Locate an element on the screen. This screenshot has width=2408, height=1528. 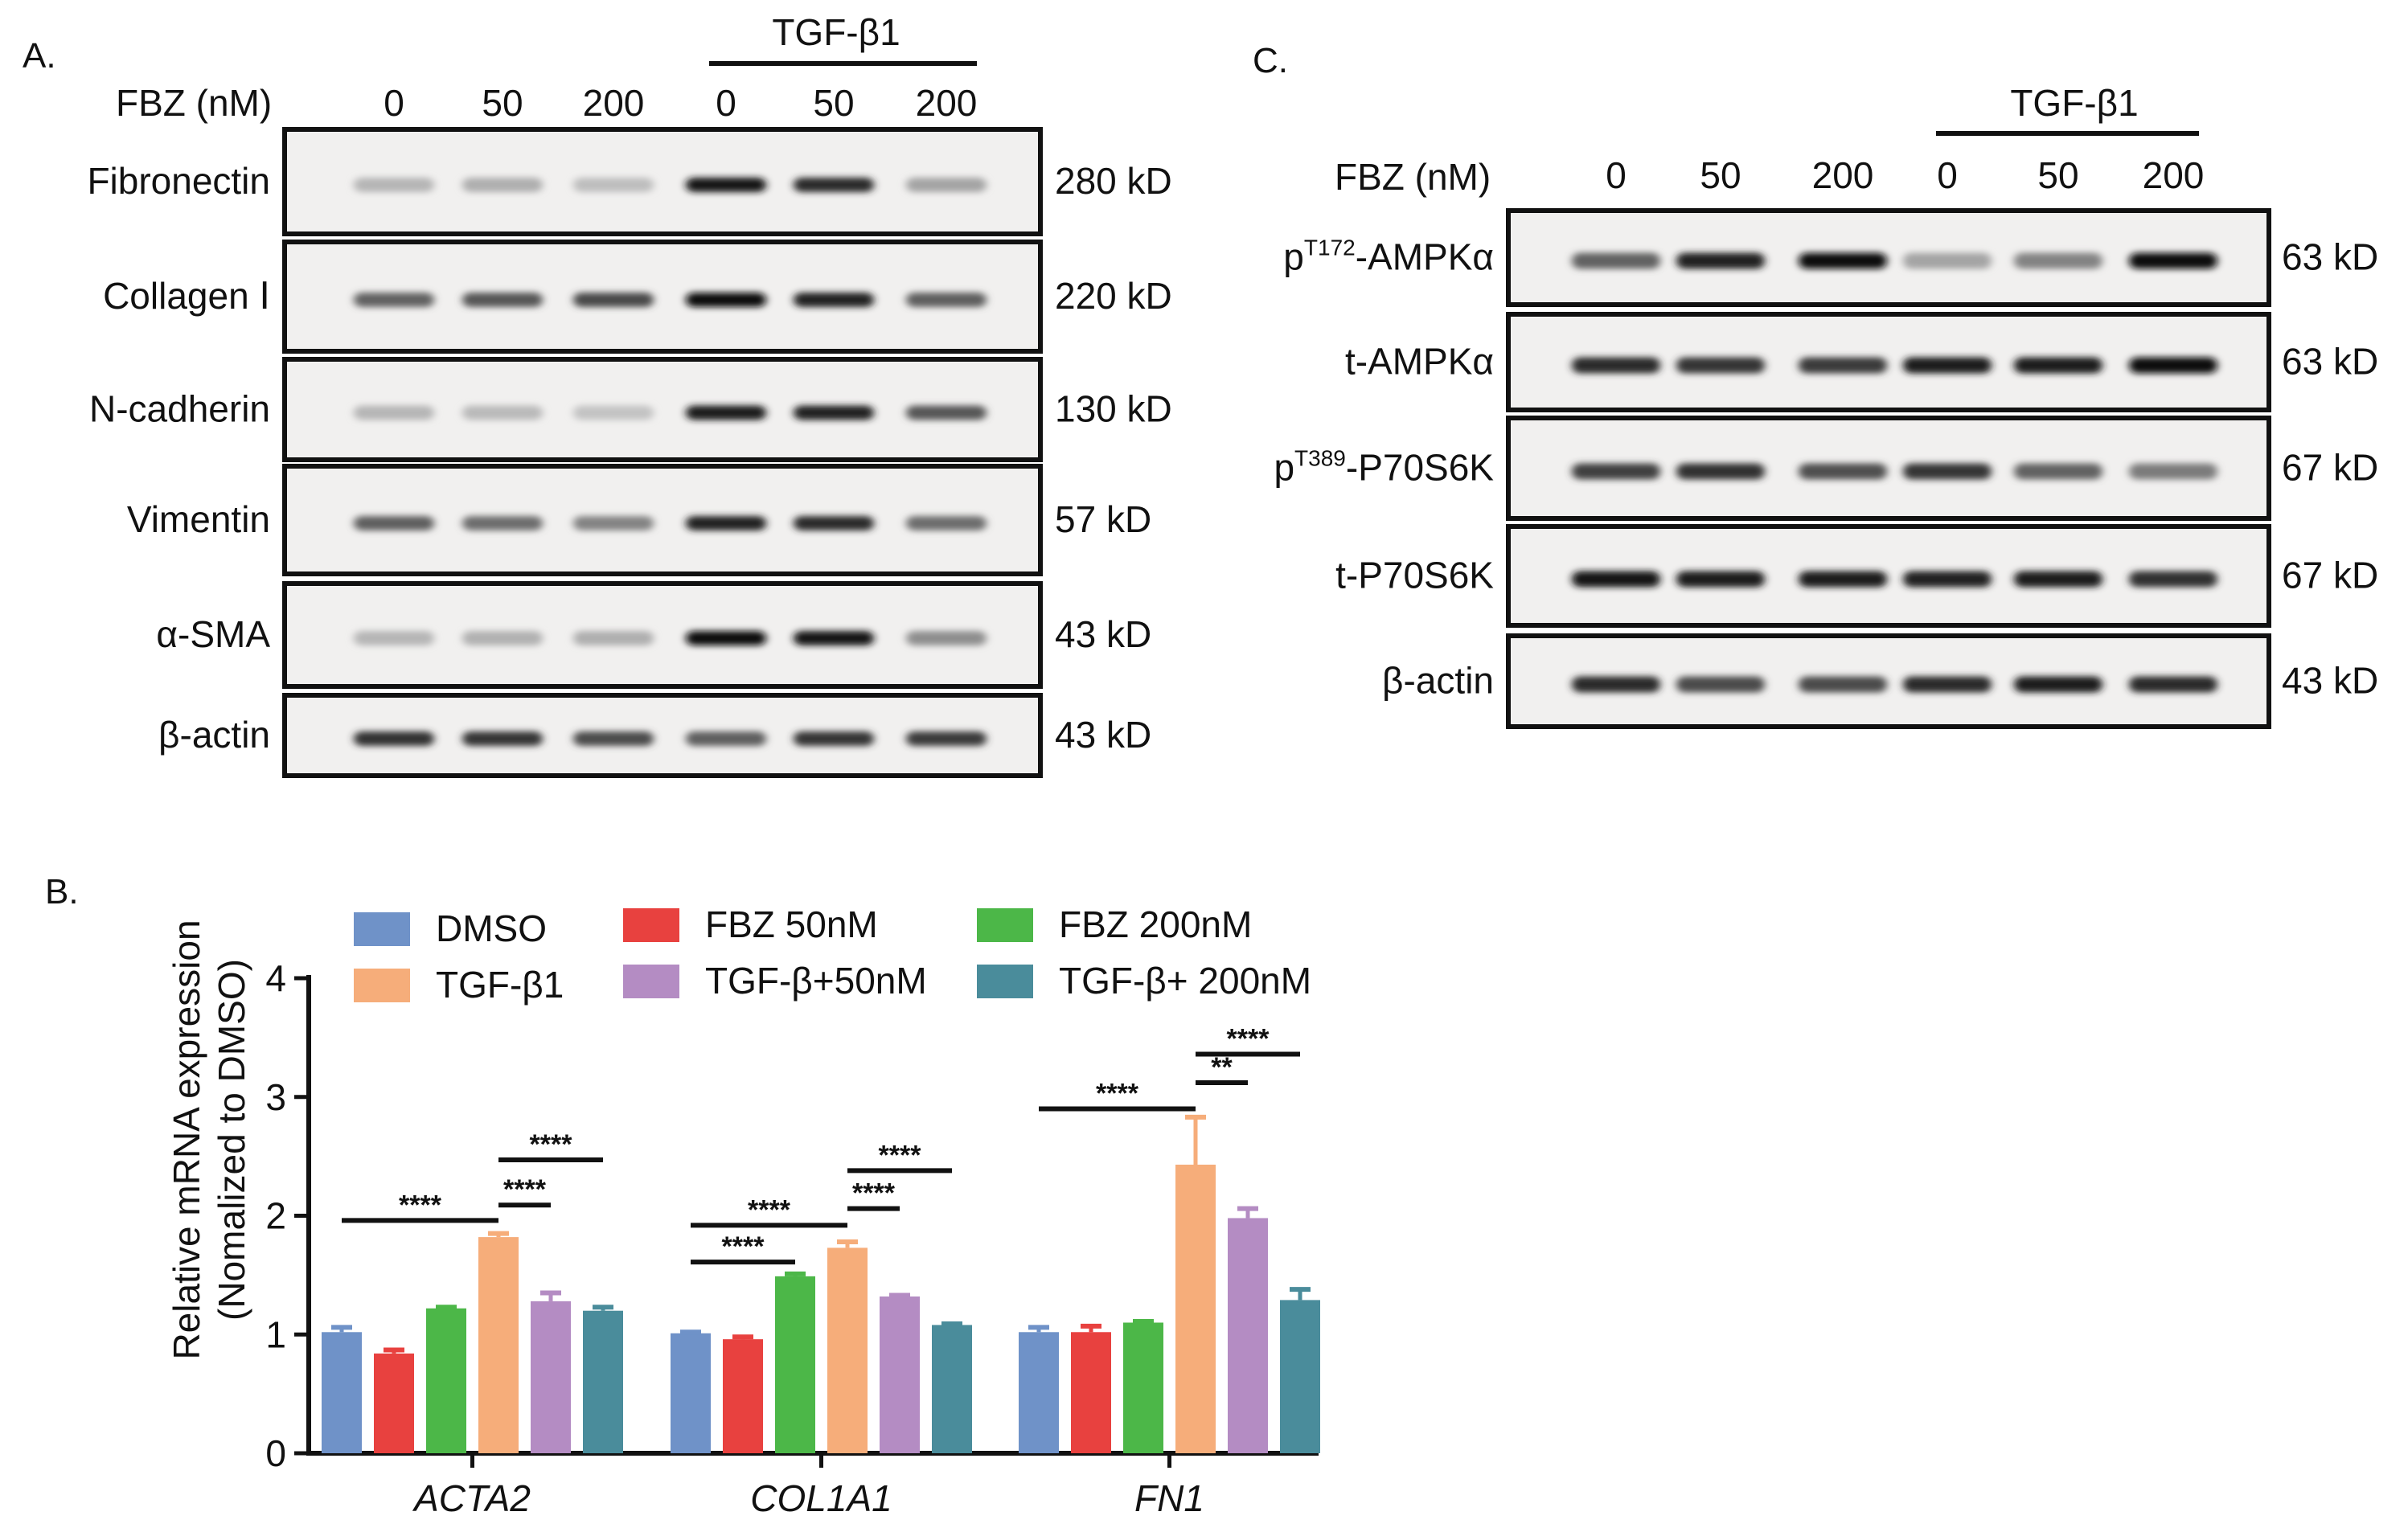
protein-label-superscript: T172 is located at coordinates (1330, 248).